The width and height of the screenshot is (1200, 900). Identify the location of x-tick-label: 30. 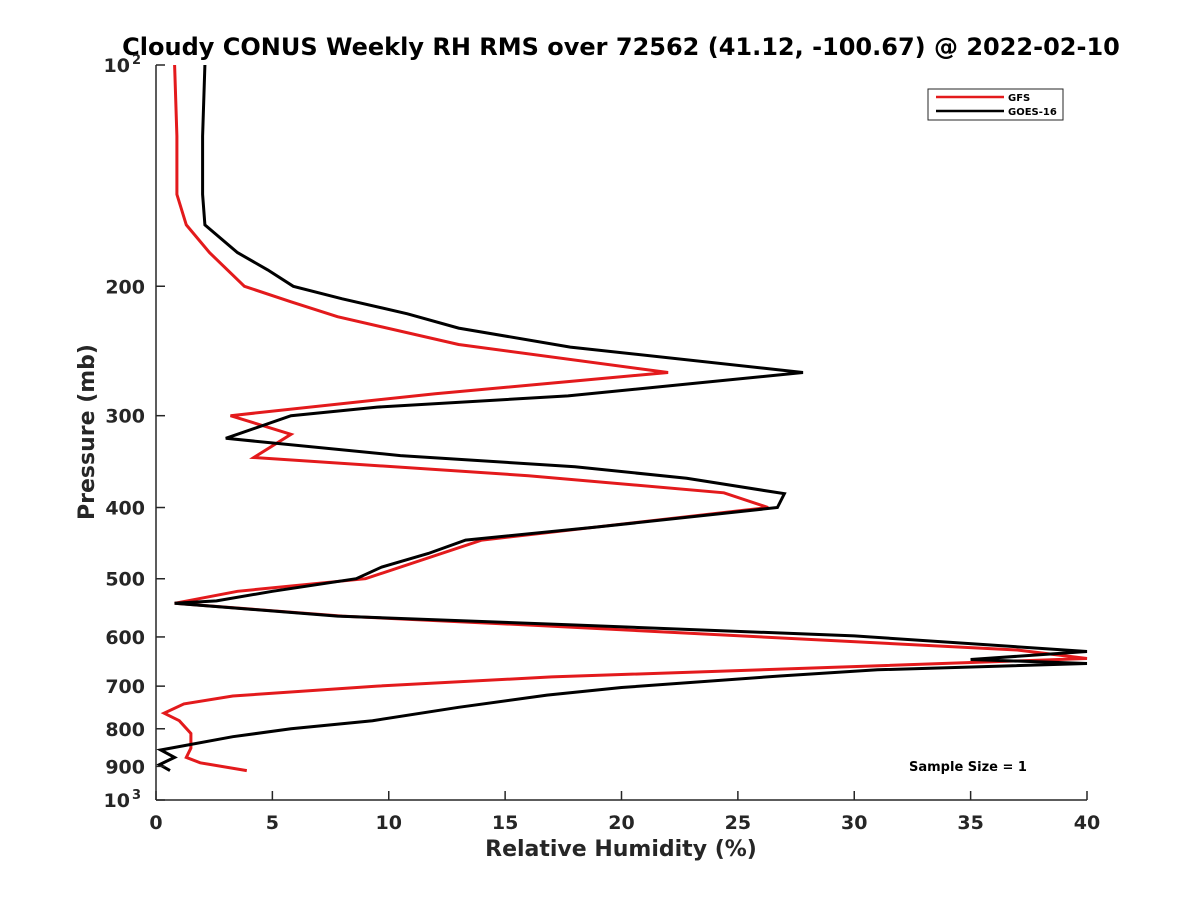
(854, 823).